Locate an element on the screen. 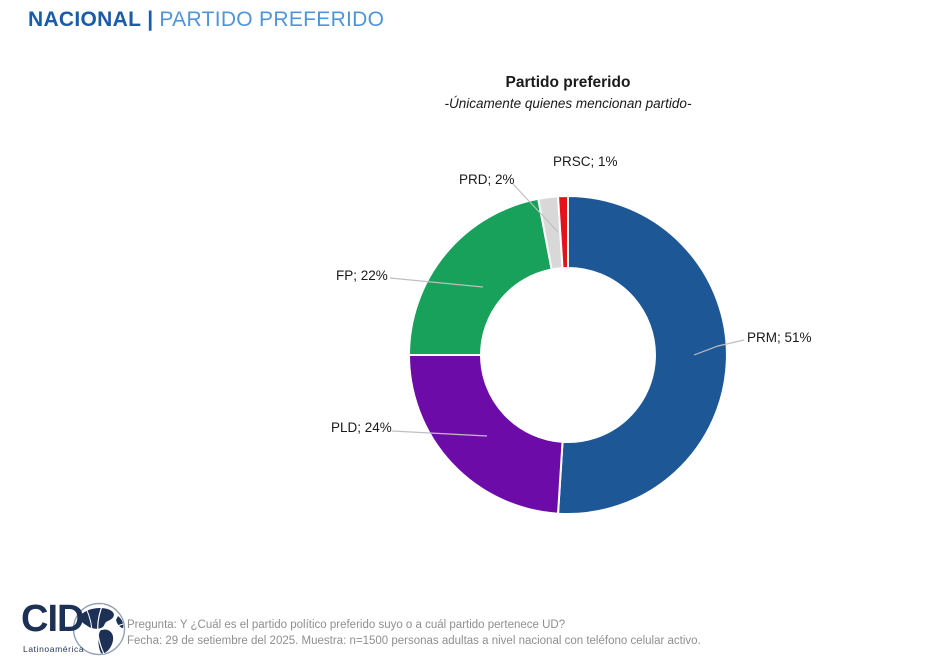 This screenshot has height=659, width=932. segment-label-prd: PRD; 2% is located at coordinates (487, 179).